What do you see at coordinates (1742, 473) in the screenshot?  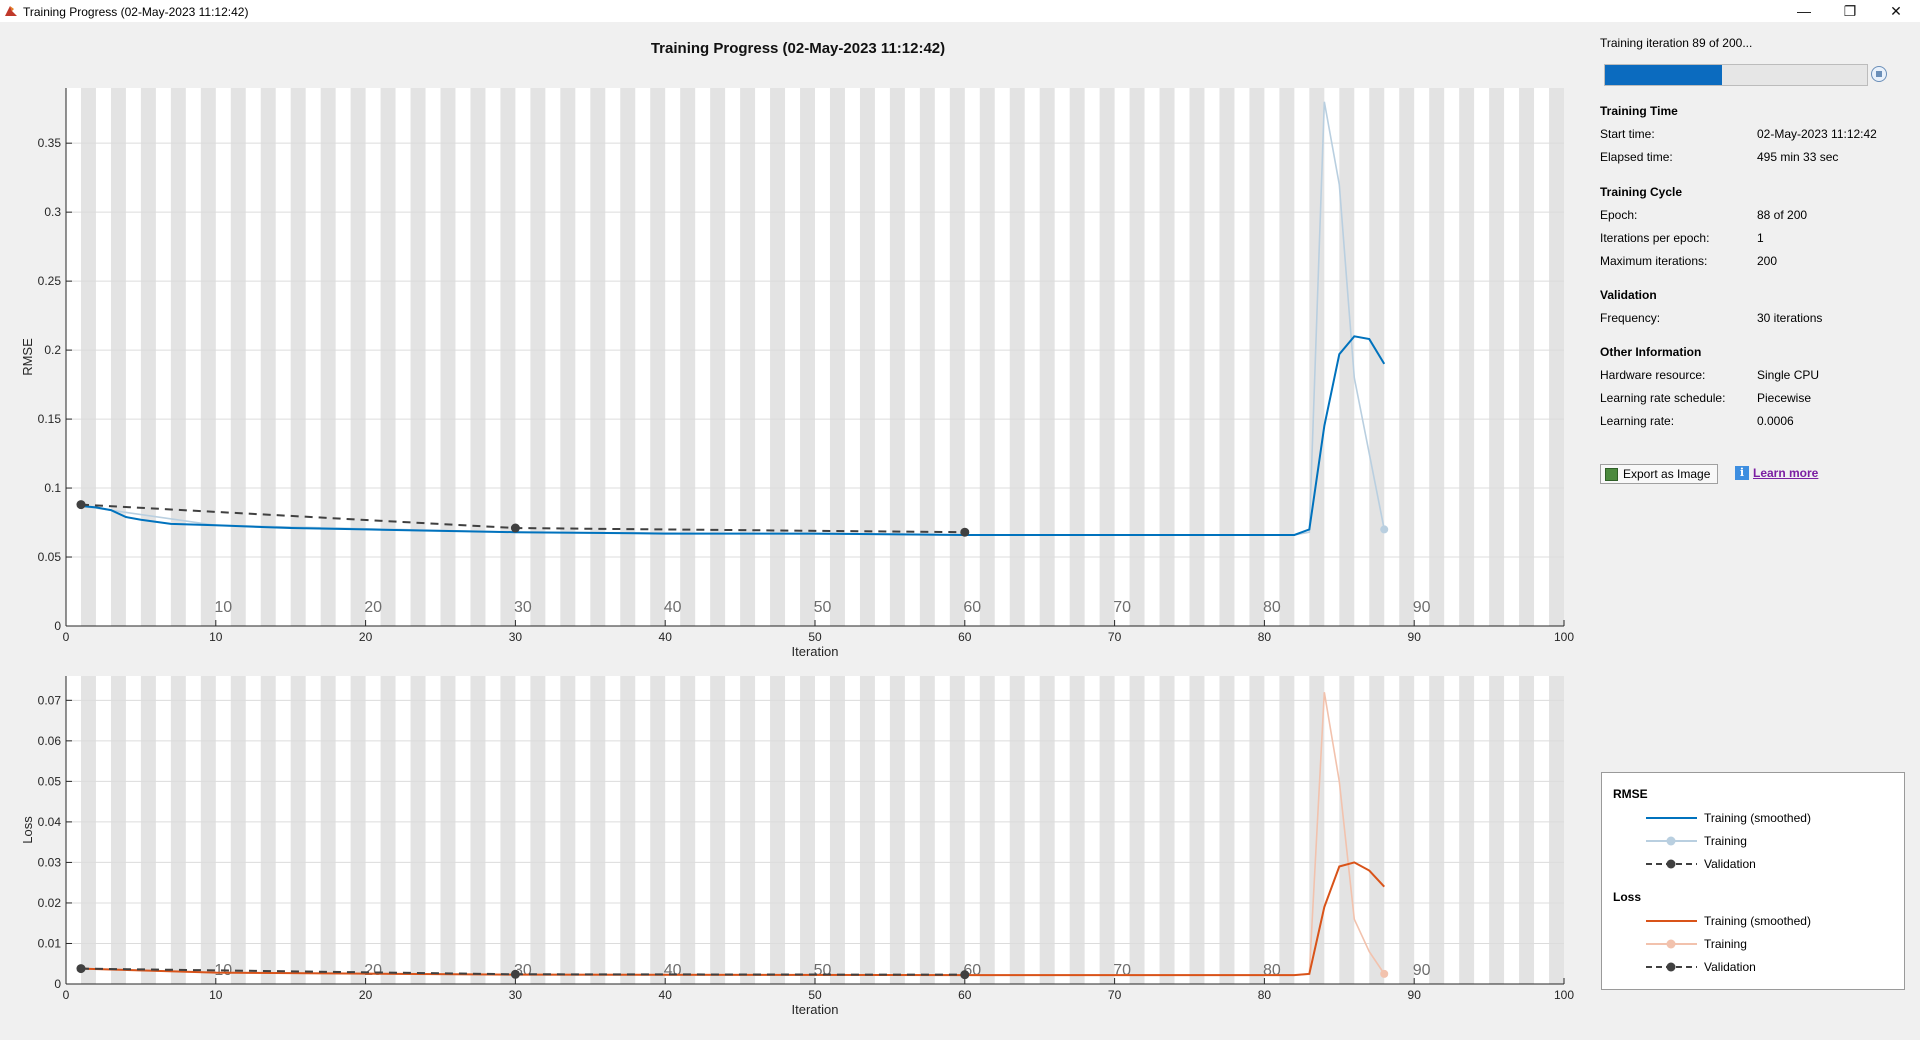 I see `info-icon: i` at bounding box center [1742, 473].